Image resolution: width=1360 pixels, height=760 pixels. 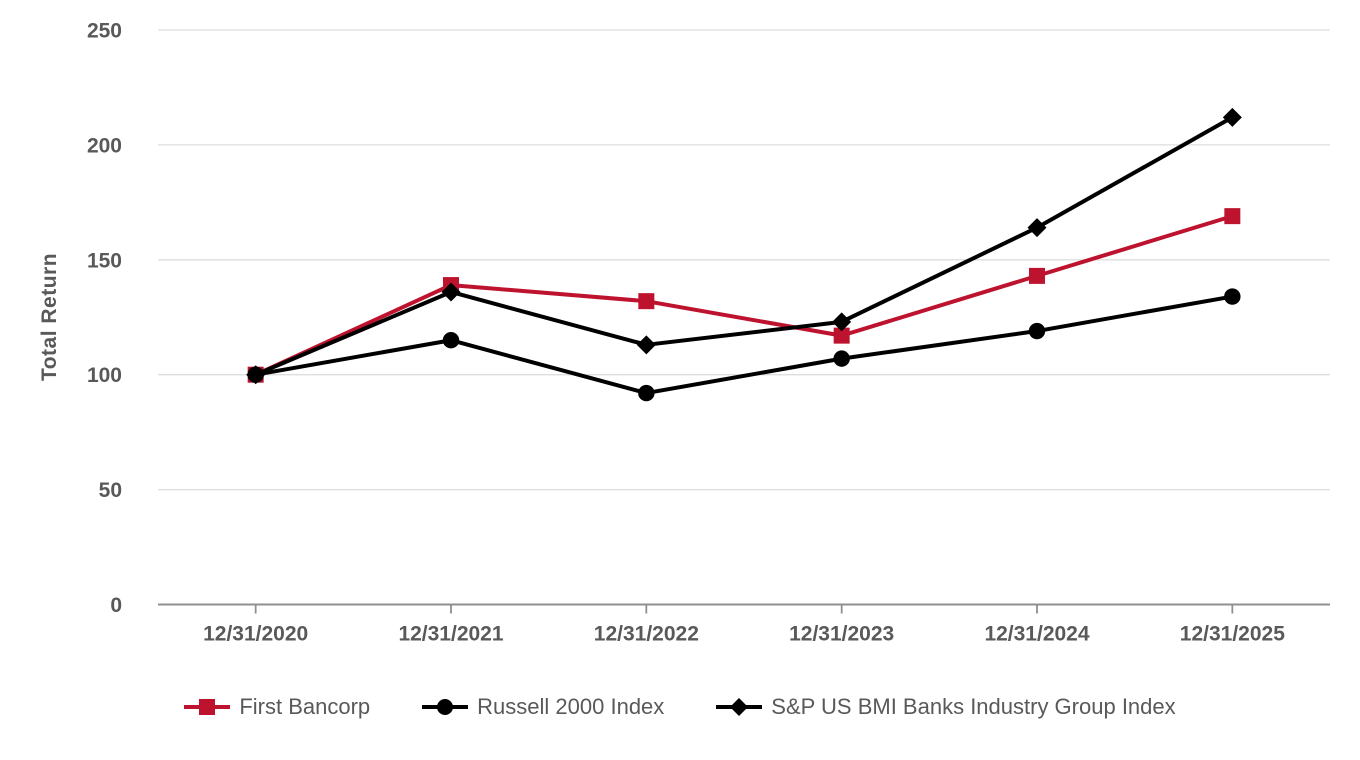 What do you see at coordinates (207, 707) in the screenshot?
I see `legend-marker-square-icon` at bounding box center [207, 707].